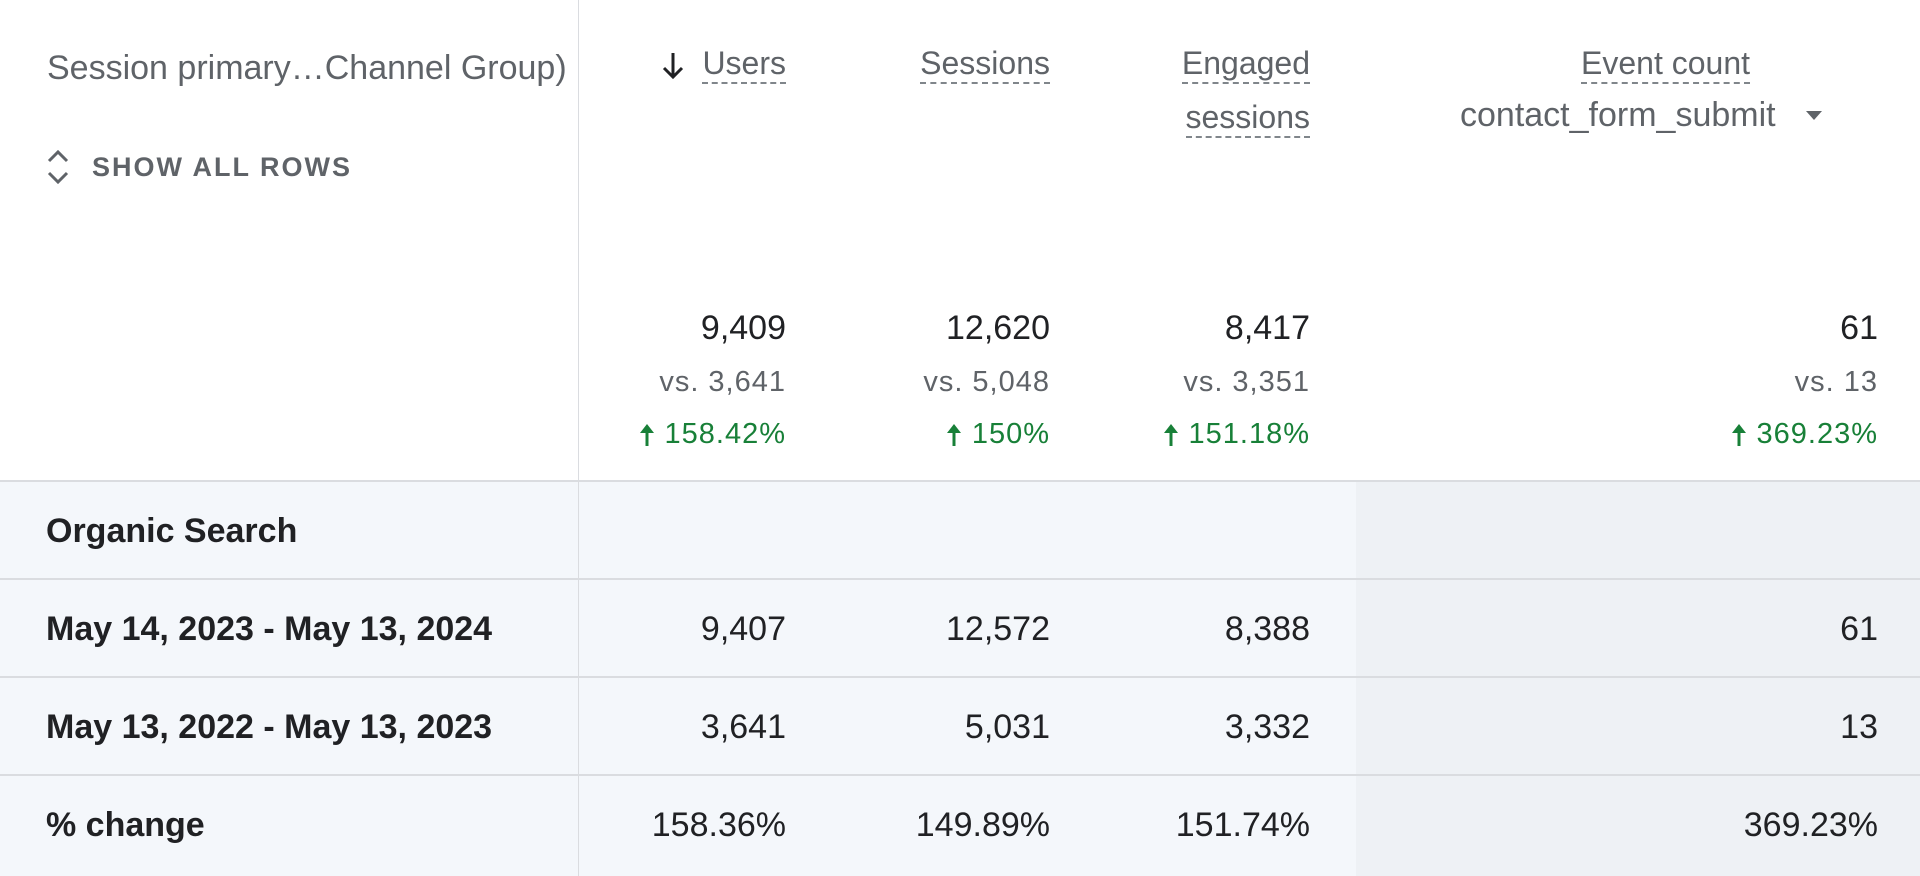 The height and width of the screenshot is (876, 1920). What do you see at coordinates (1267, 328) in the screenshot?
I see `total-value: 8,417` at bounding box center [1267, 328].